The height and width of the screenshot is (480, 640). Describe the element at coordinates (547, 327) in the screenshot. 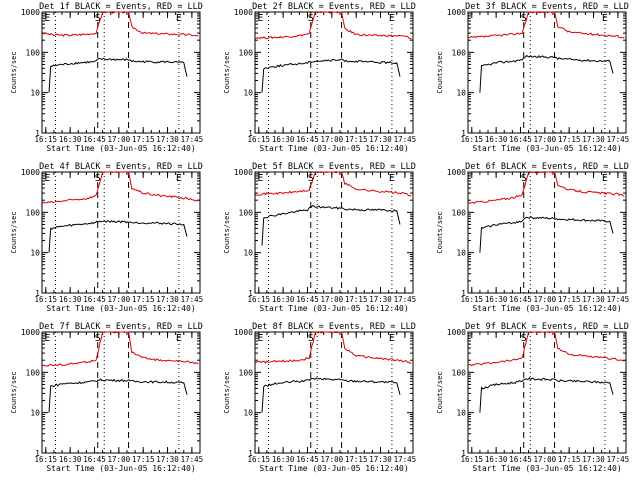

I see `chart-title: Det 9f BLACK = Events, RED = LLD` at that location.